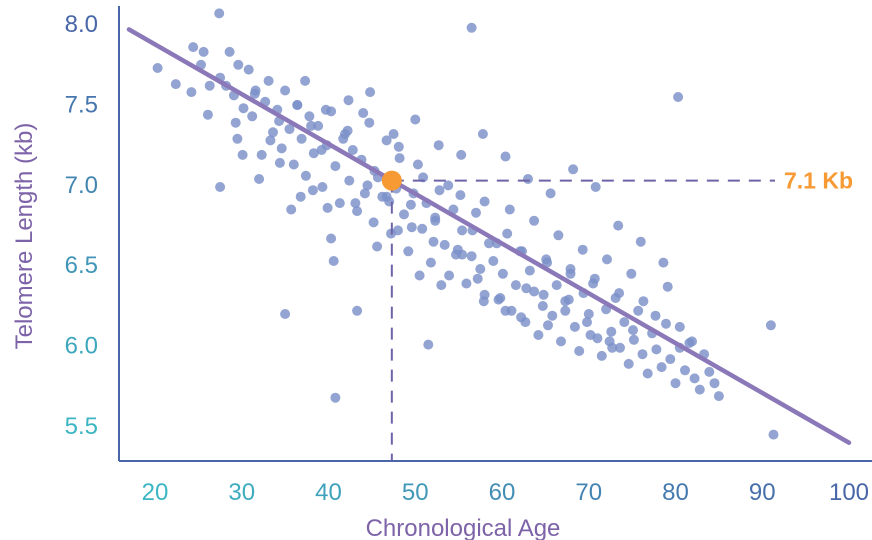  I want to click on highlight-label: 7.1 Kb, so click(818, 181).